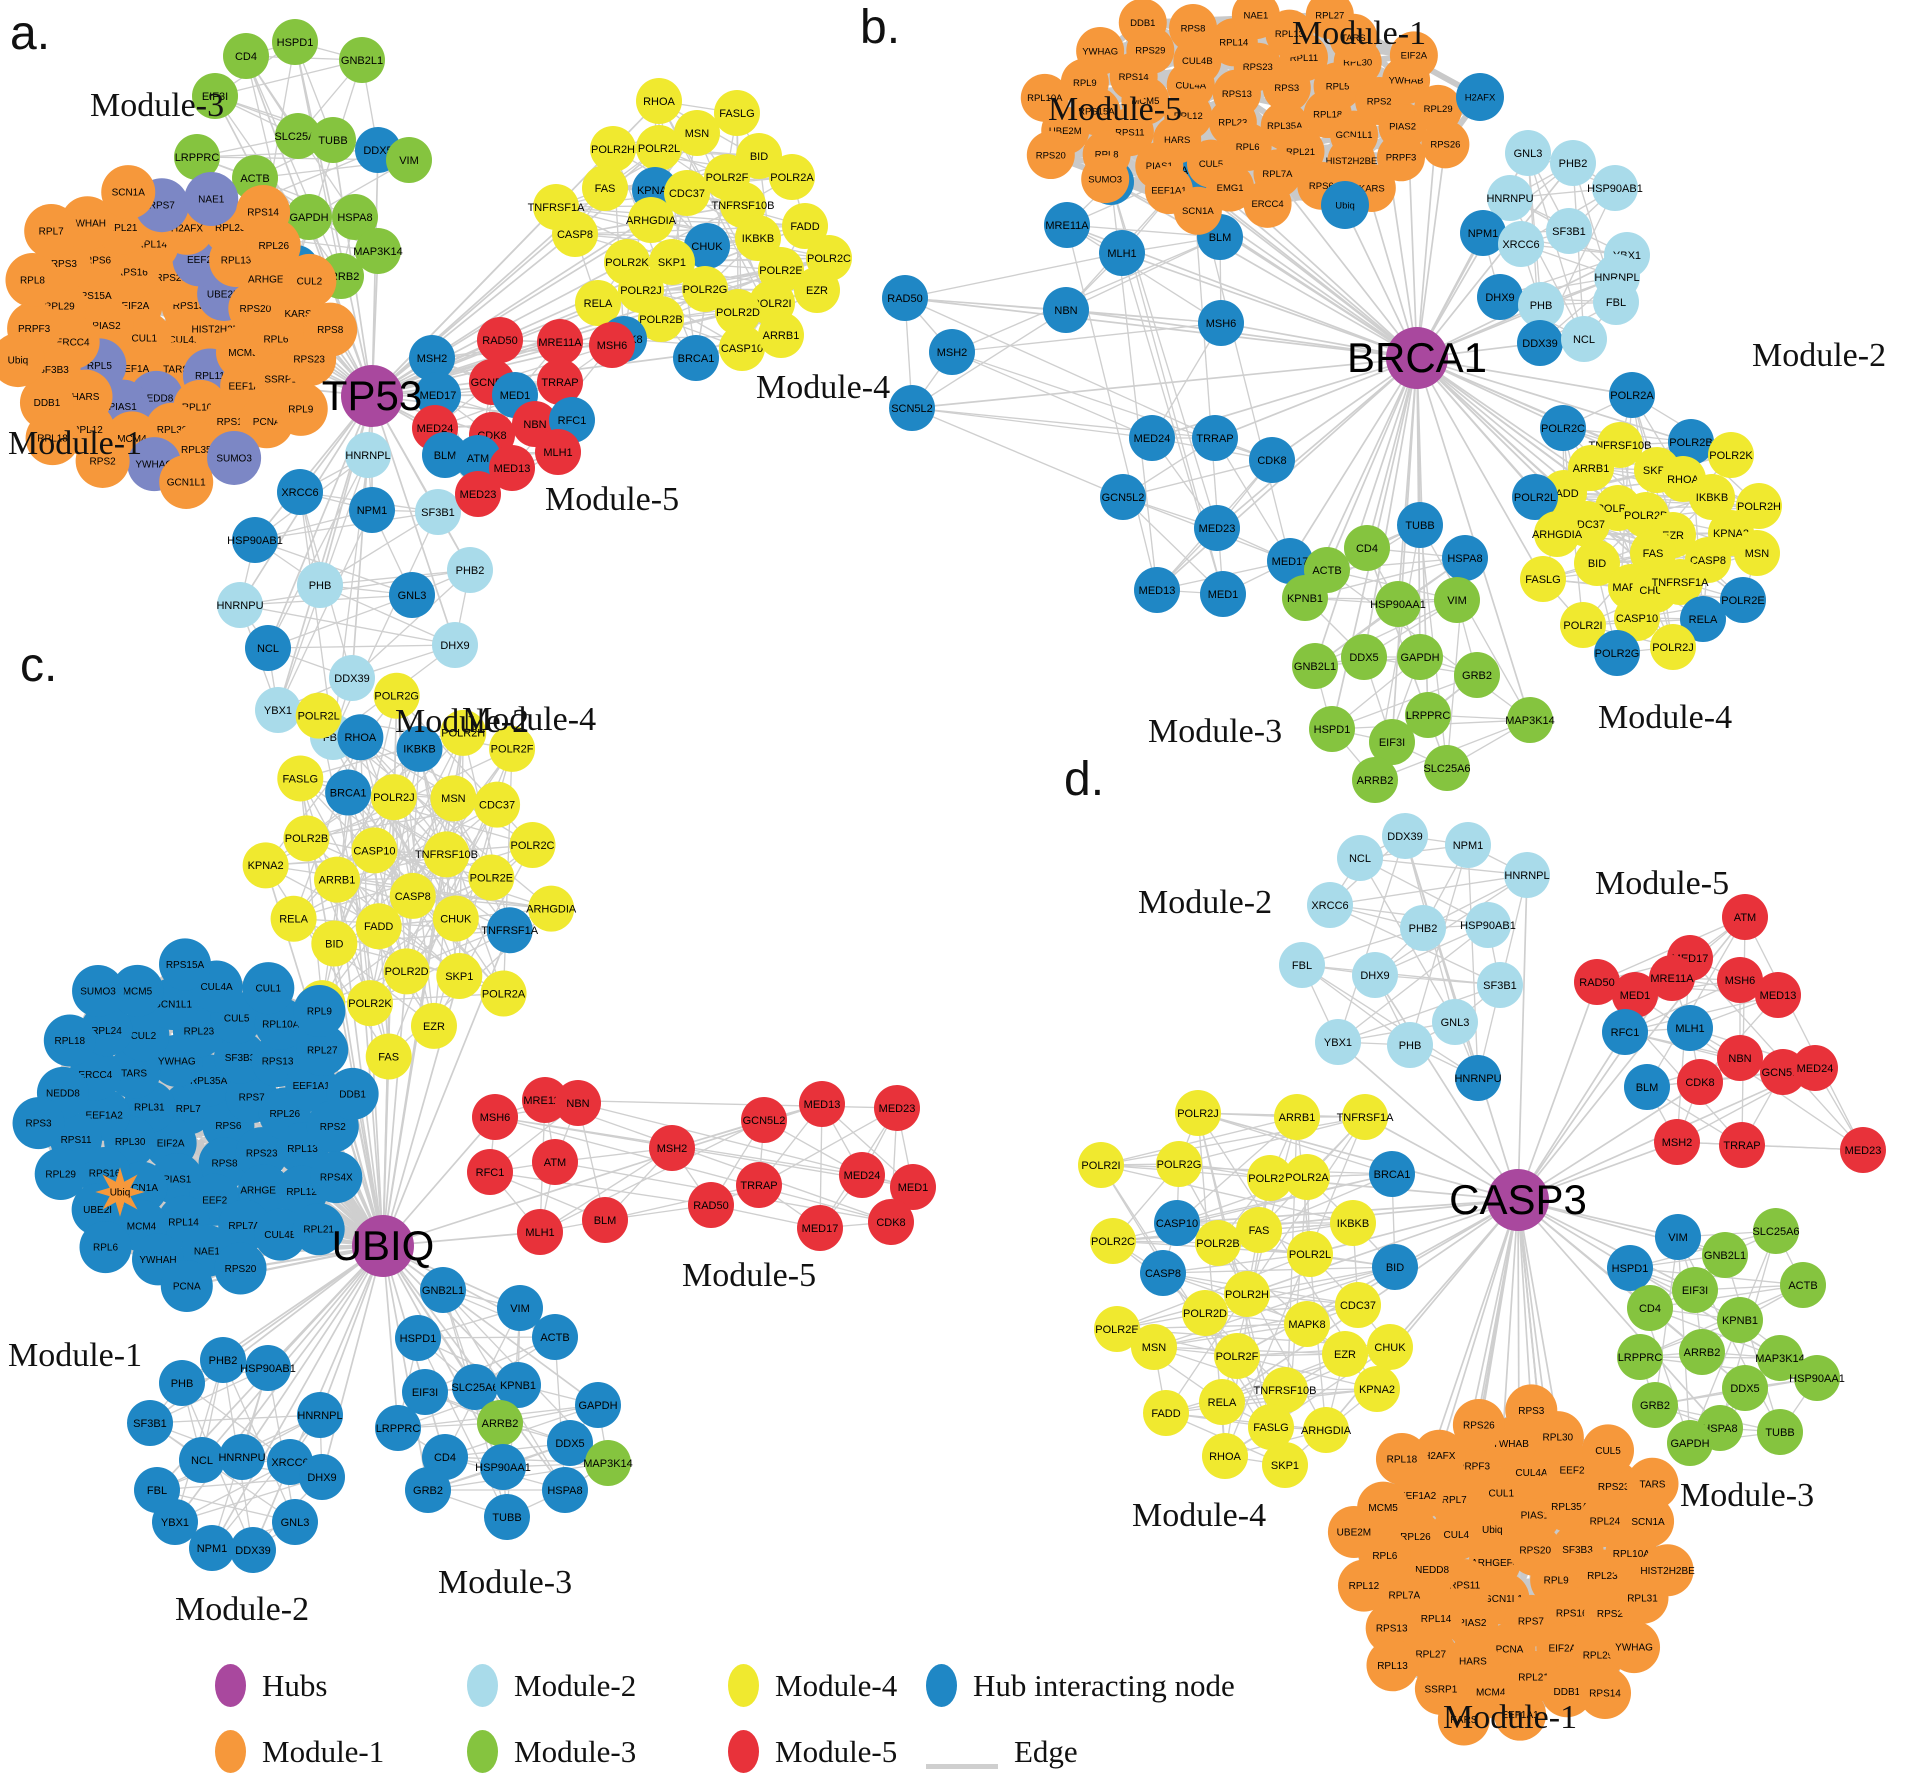 The height and width of the screenshot is (1775, 1923). What do you see at coordinates (1223, 595) in the screenshot?
I see `node-label: MED1` at bounding box center [1223, 595].